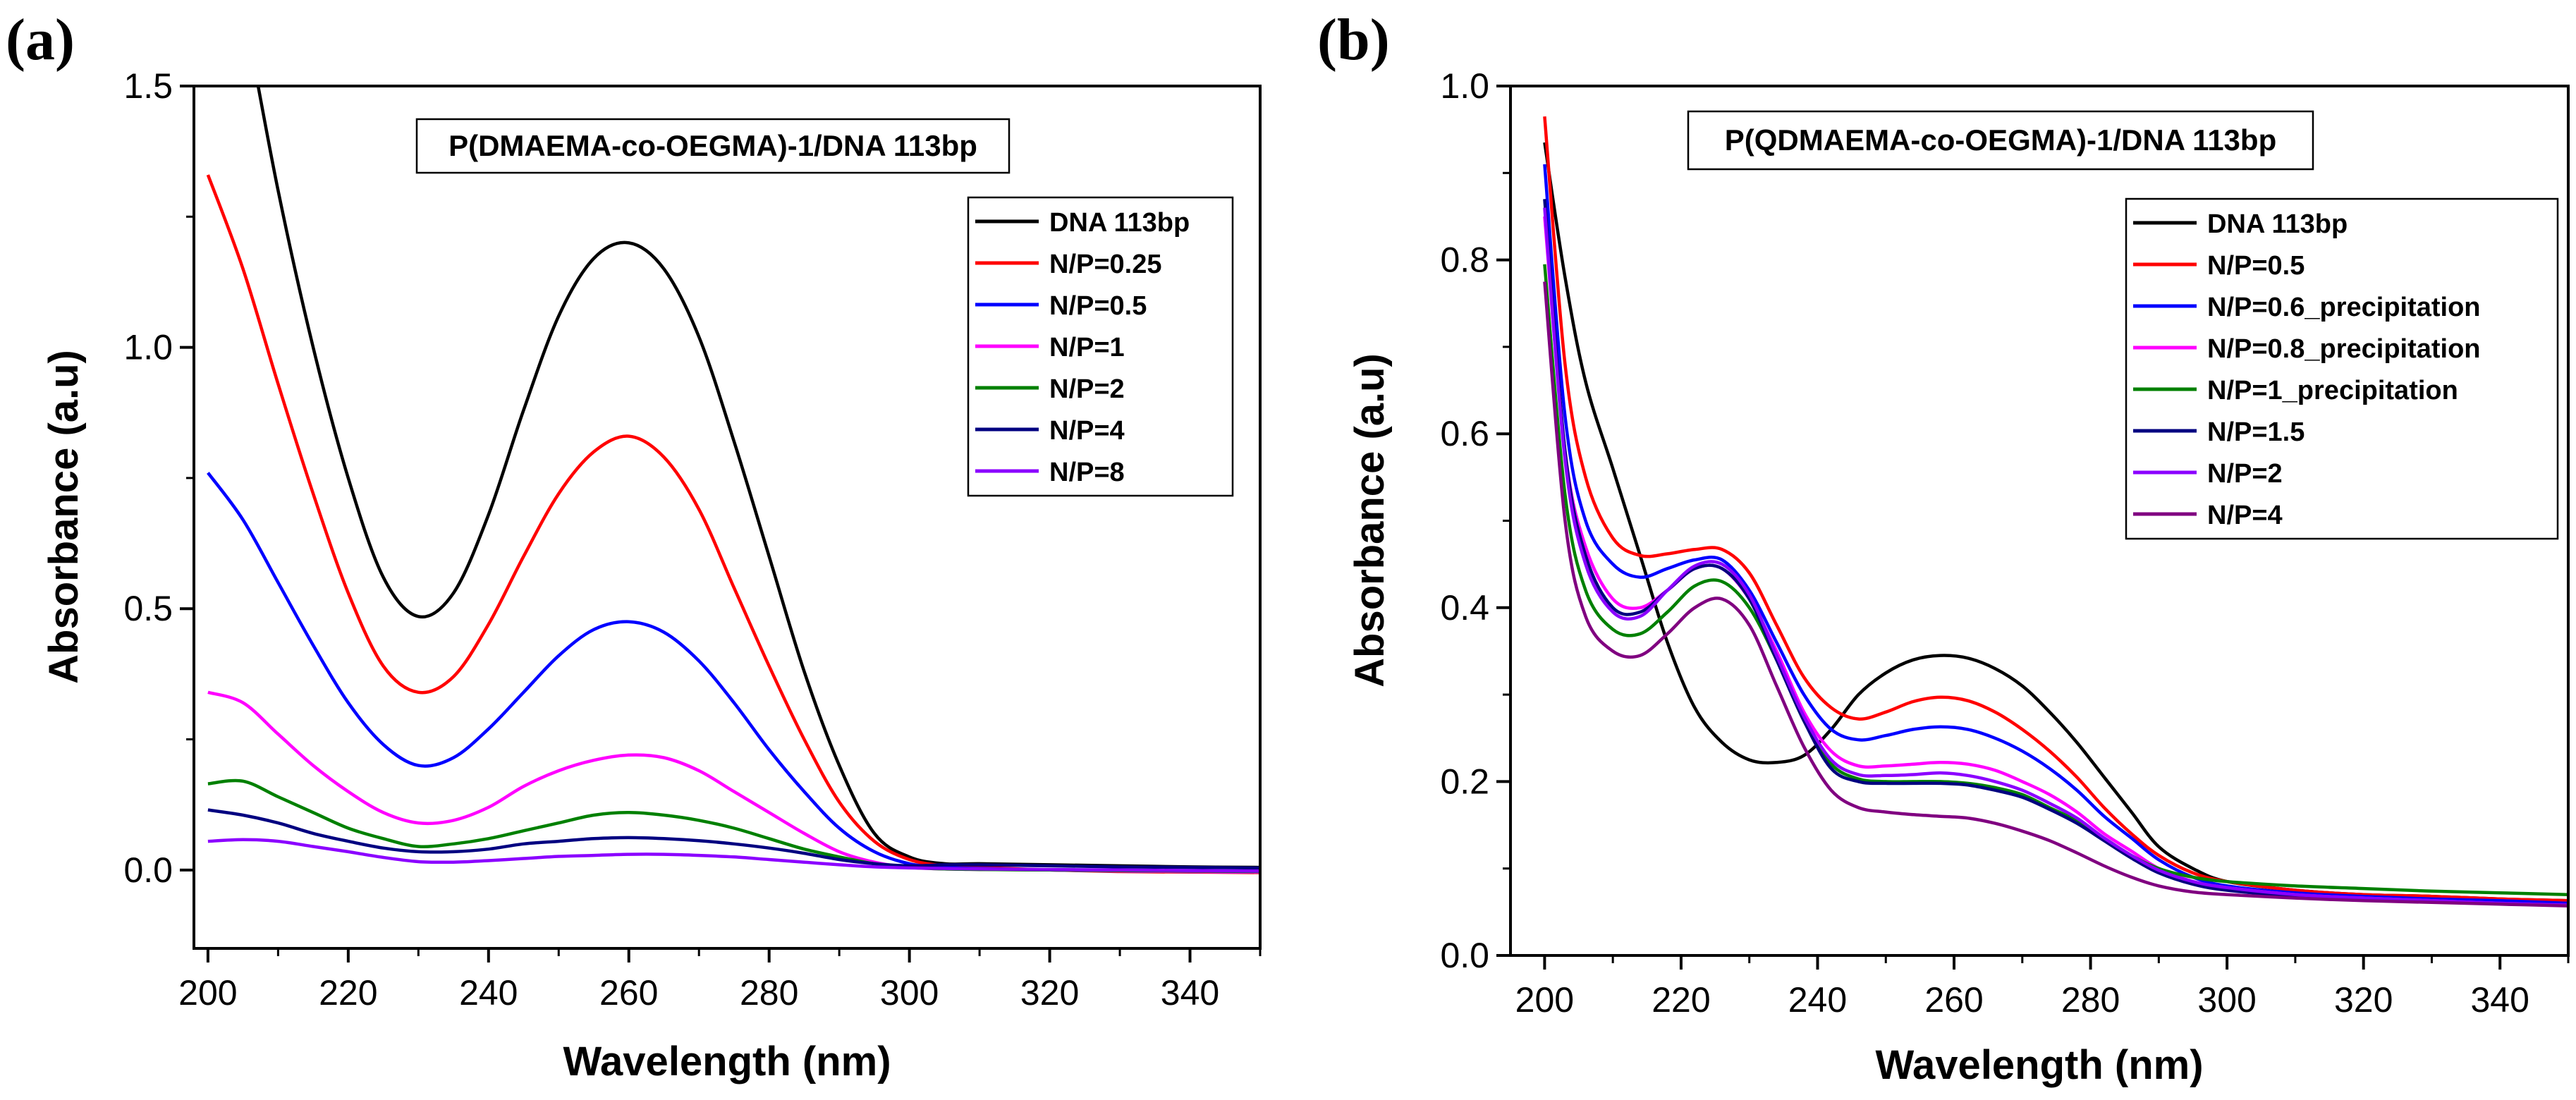 The height and width of the screenshot is (1100, 2576). I want to click on panel-a-y-ticks: 0.0 0.5 1.0 1.5, so click(158, 478).